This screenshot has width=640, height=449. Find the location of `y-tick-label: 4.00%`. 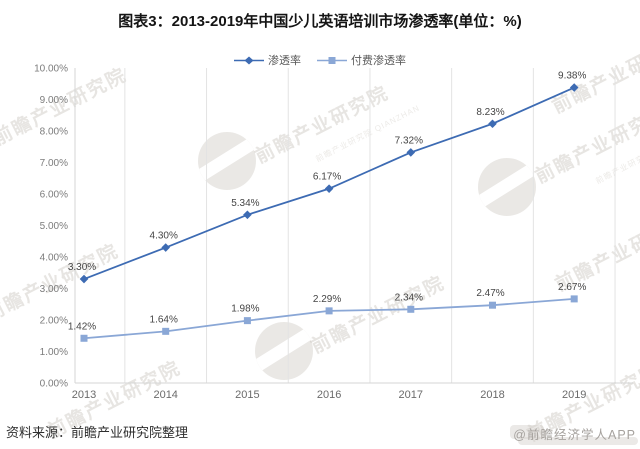

y-tick-label: 4.00% is located at coordinates (54, 258).